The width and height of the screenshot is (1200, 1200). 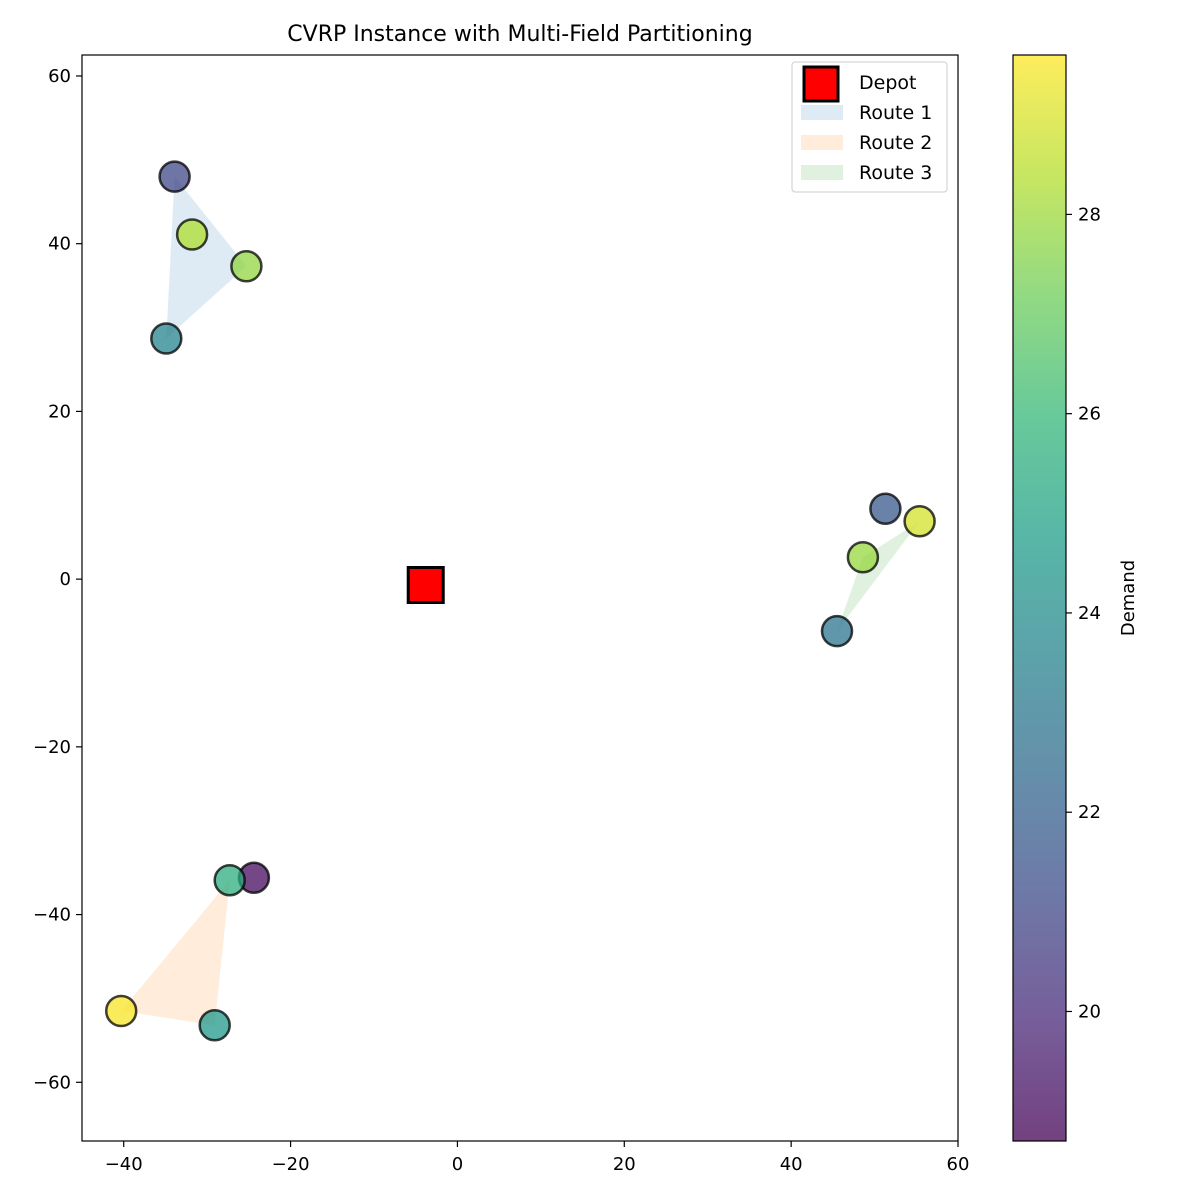 What do you see at coordinates (822, 172) in the screenshot?
I see `legend-route-3-swatch` at bounding box center [822, 172].